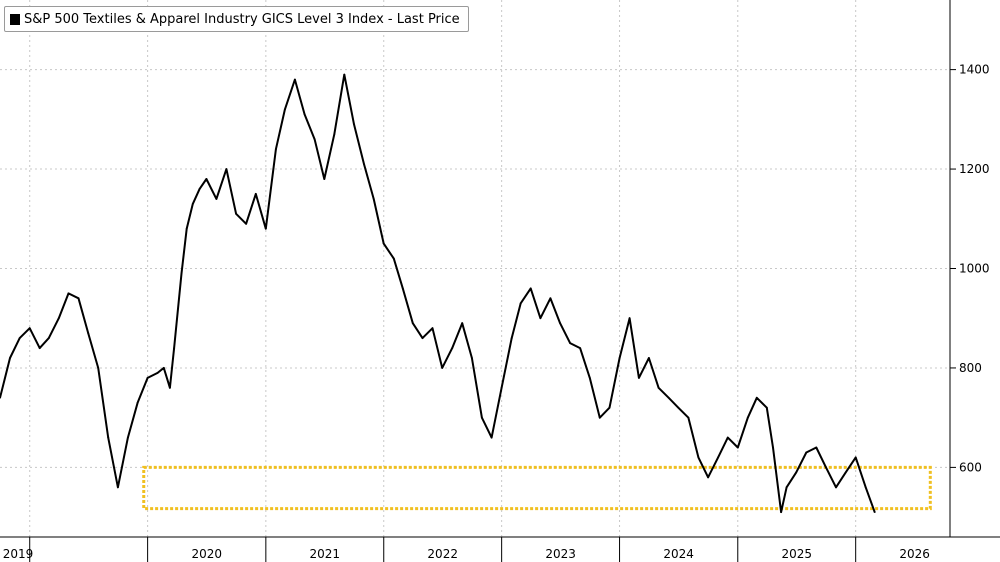 The width and height of the screenshot is (1000, 562). I want to click on highlight-box, so click(537, 488).